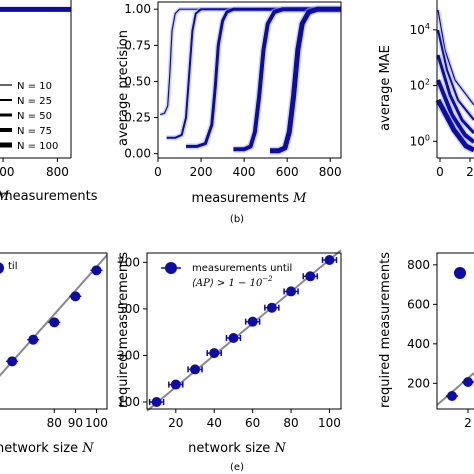  I want to click on panel-f-ytick-label: 200, so click(418, 383).